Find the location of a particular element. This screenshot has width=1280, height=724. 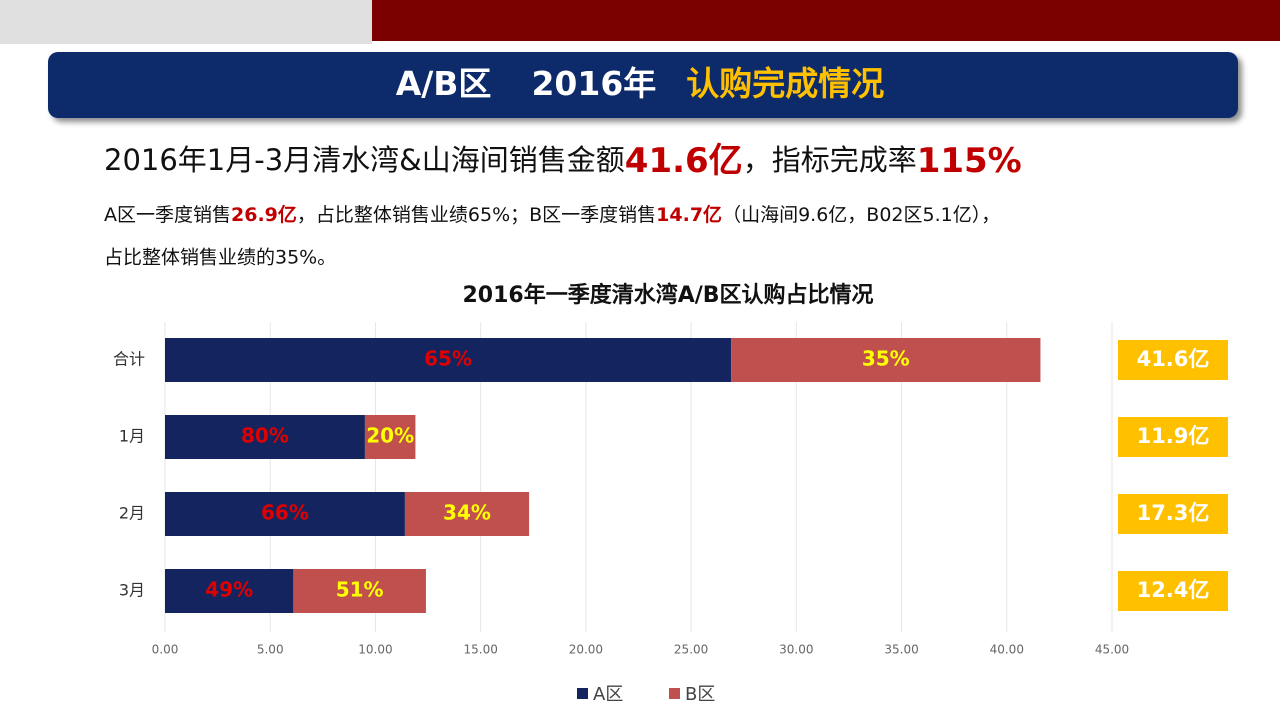

total-label: 11.9亿 is located at coordinates (1173, 436).